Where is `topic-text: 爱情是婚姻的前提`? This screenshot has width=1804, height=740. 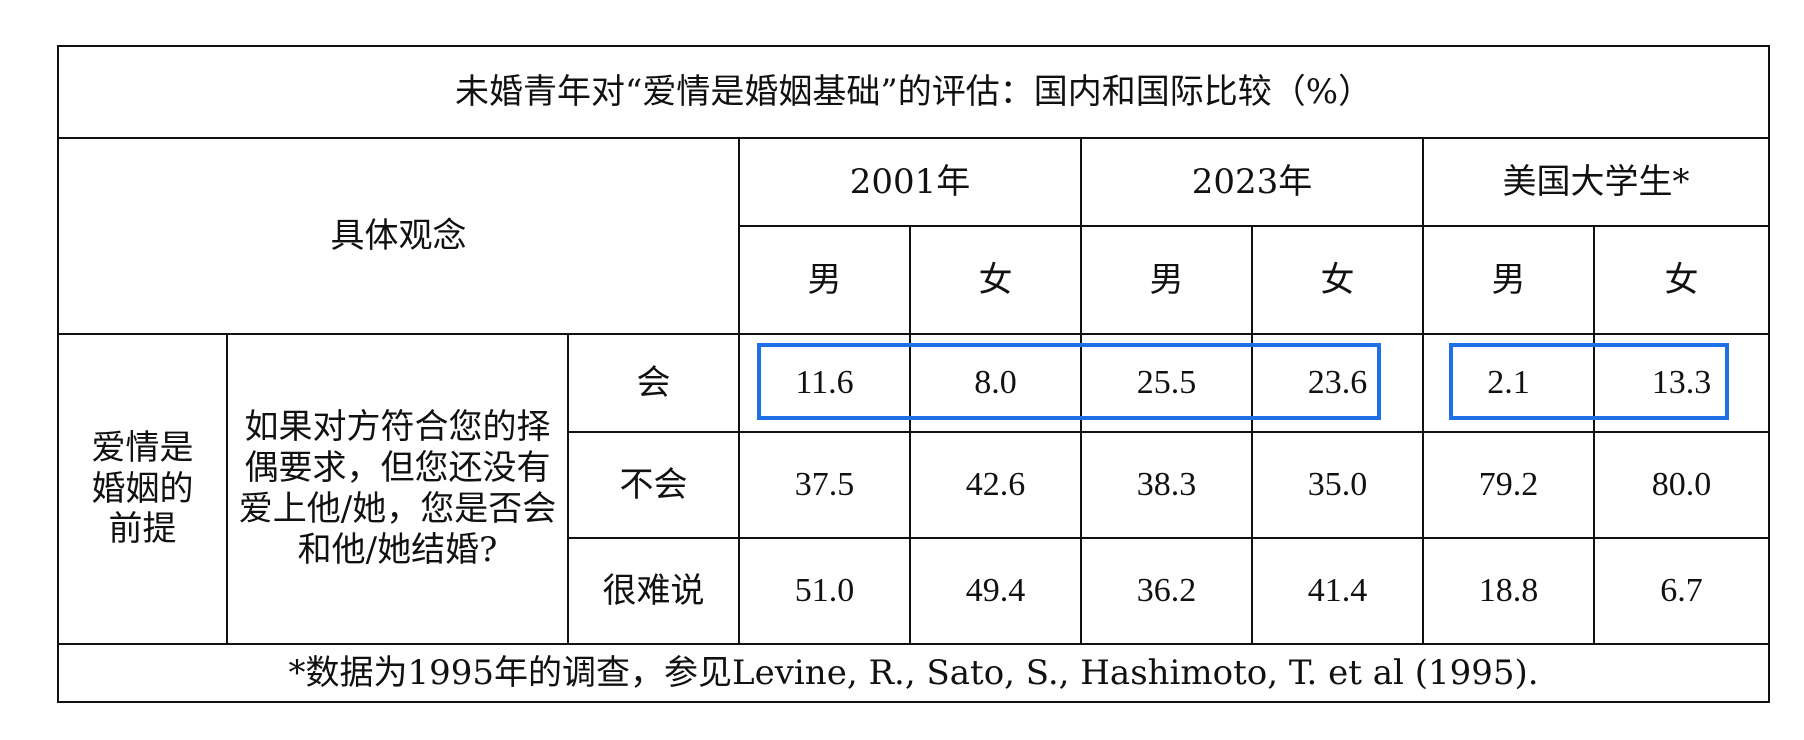
topic-text: 爱情是婚姻的前提 is located at coordinates (142, 488).